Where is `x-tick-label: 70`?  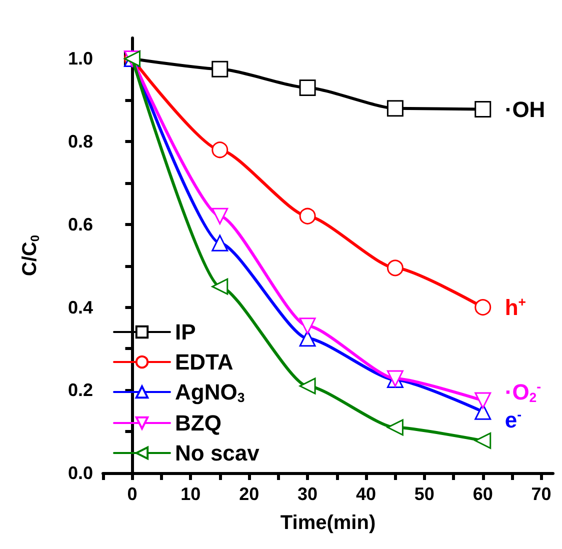
x-tick-label: 70 is located at coordinates (541, 494).